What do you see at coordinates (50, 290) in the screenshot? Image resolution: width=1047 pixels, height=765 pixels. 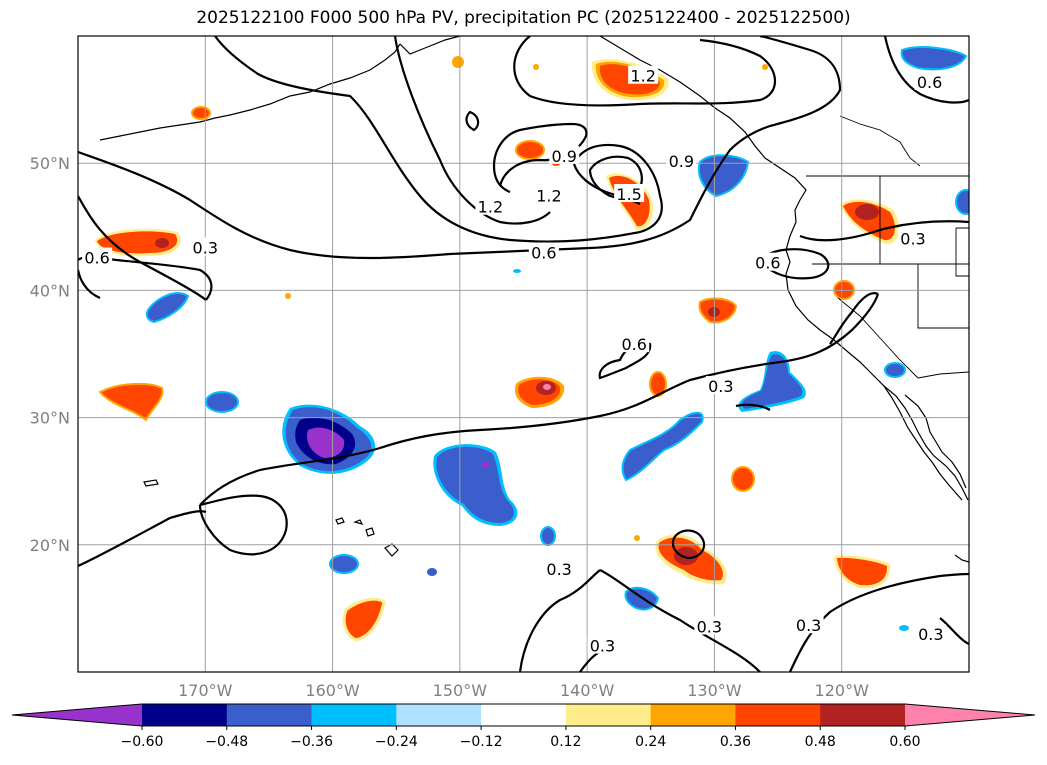 I see `latitude-label: 40°N` at bounding box center [50, 290].